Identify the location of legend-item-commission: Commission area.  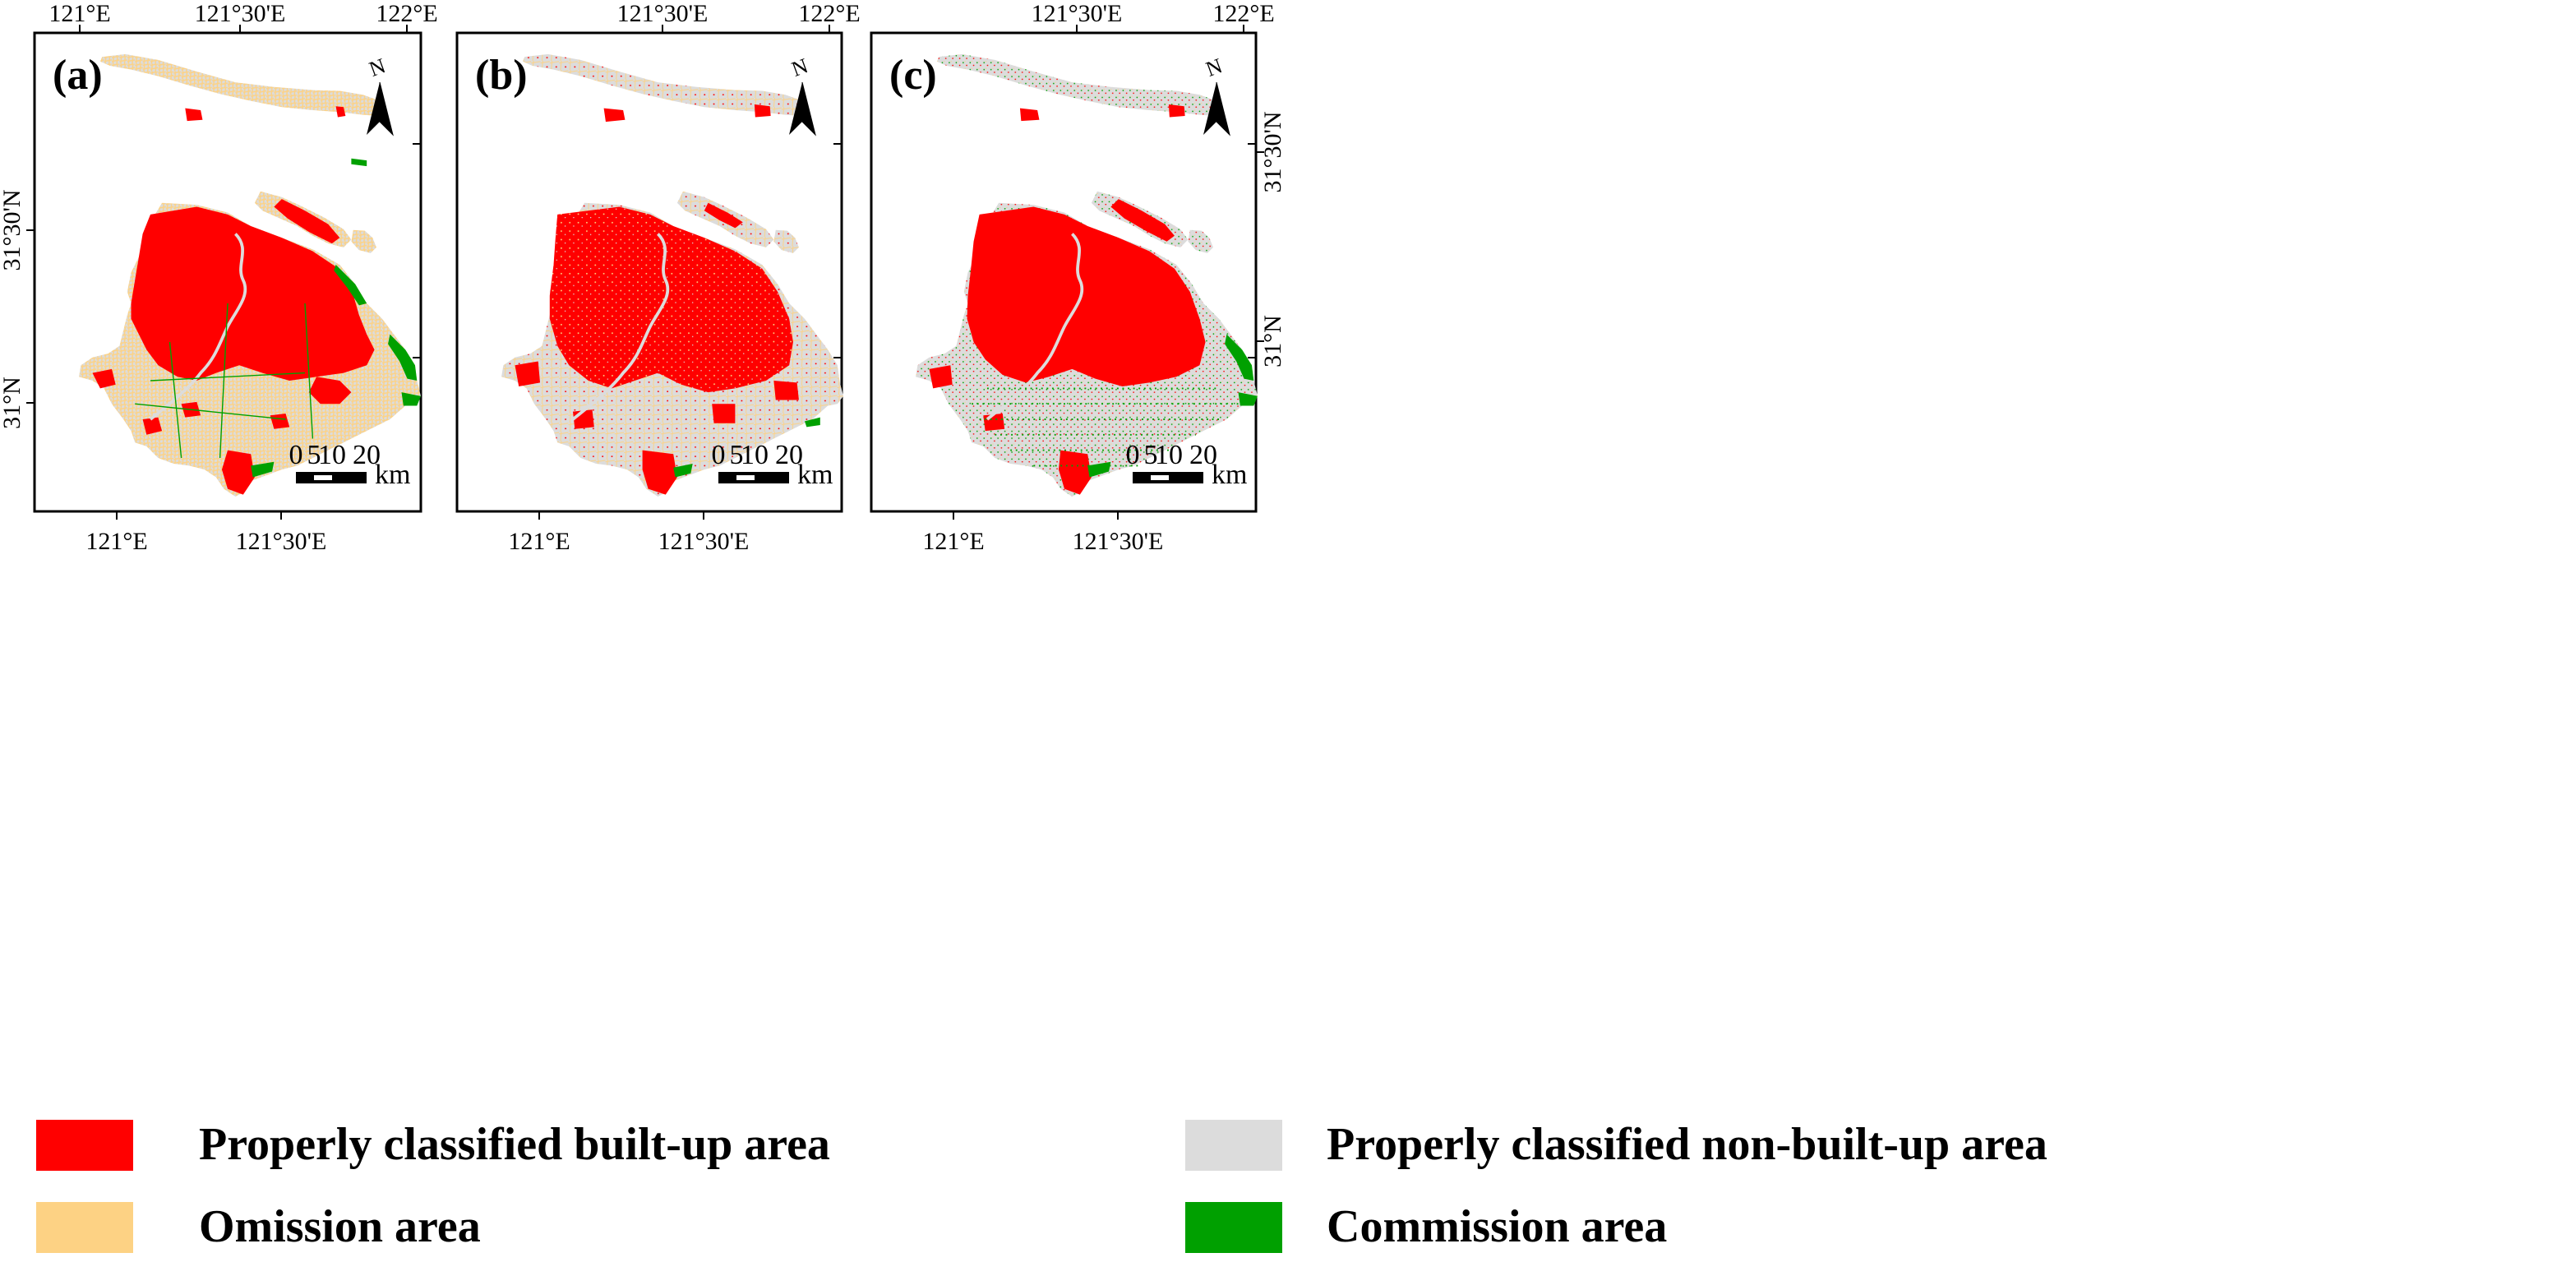
(1426, 1227).